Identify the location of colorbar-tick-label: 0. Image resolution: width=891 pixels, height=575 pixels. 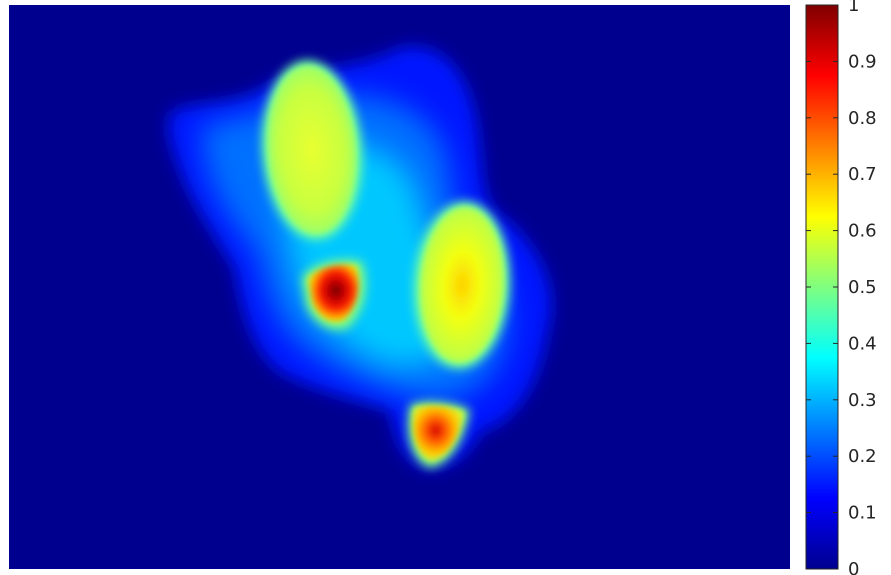
(853, 567).